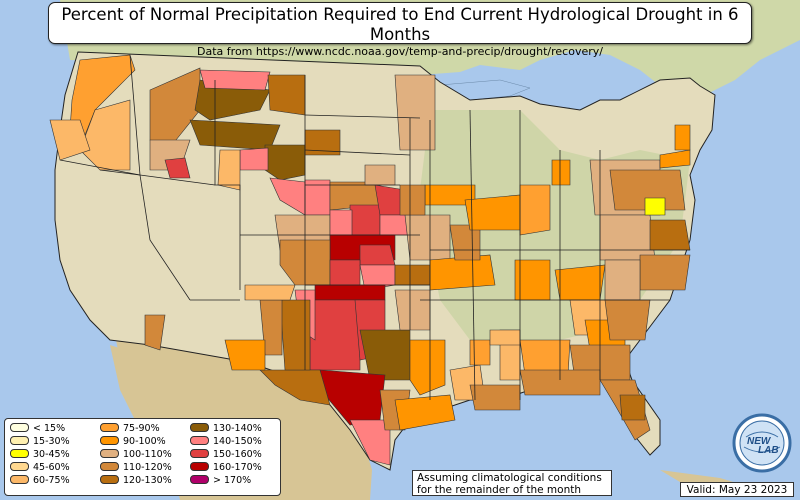 This screenshot has height=500, width=800. Describe the element at coordinates (509, 478) in the screenshot. I see `note-line-1: Assuming climatological conditions` at that location.